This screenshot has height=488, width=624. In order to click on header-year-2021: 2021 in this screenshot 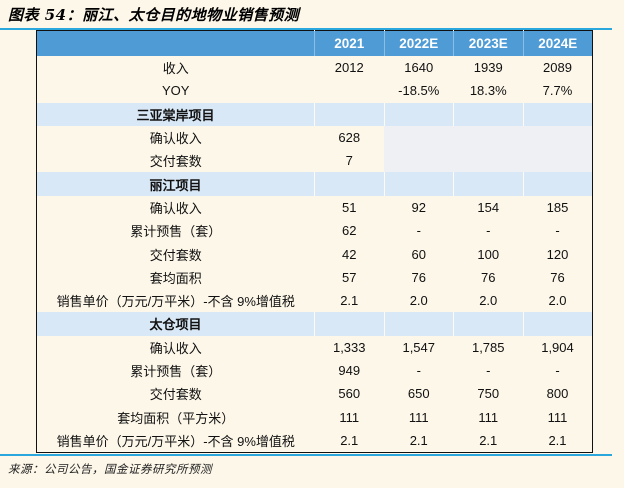, I will do `click(349, 43)`.